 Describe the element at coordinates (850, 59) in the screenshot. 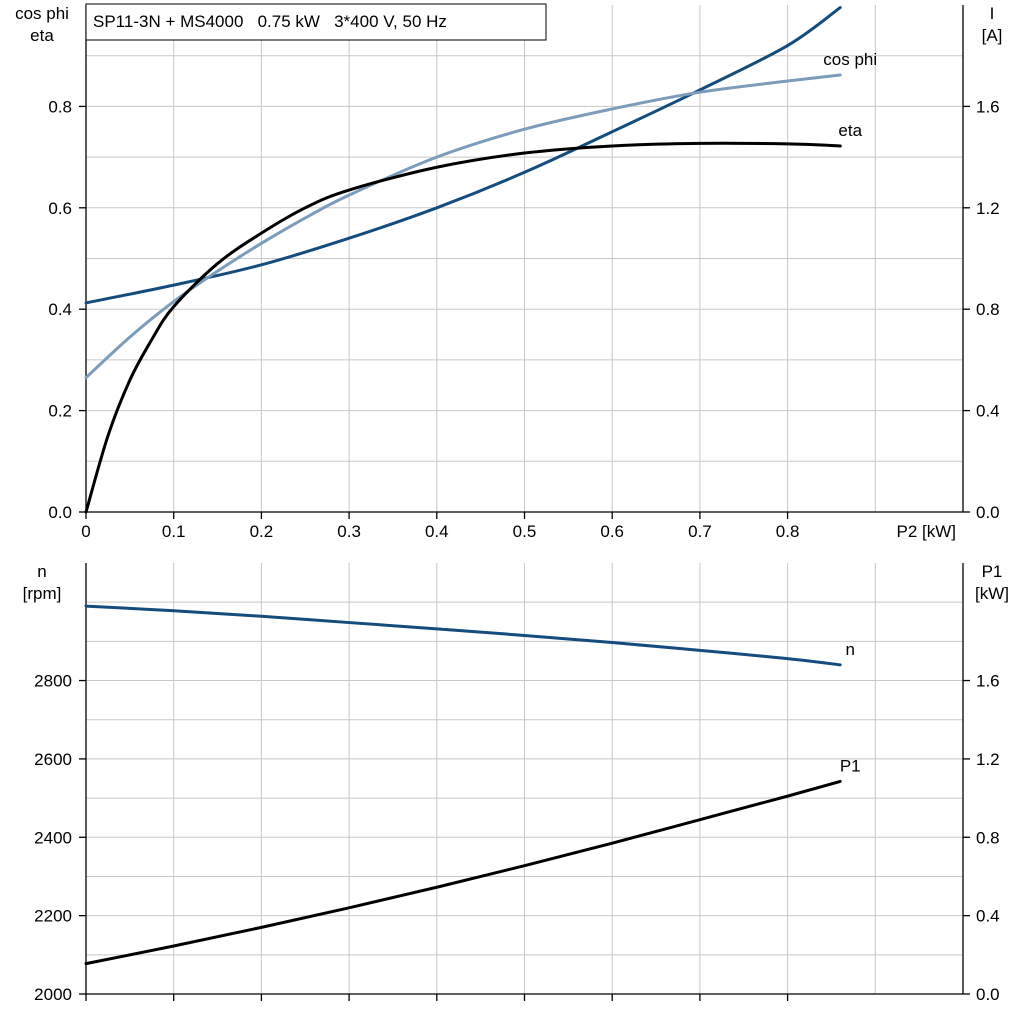

I see `series-label-cos-phi: cos phi` at that location.